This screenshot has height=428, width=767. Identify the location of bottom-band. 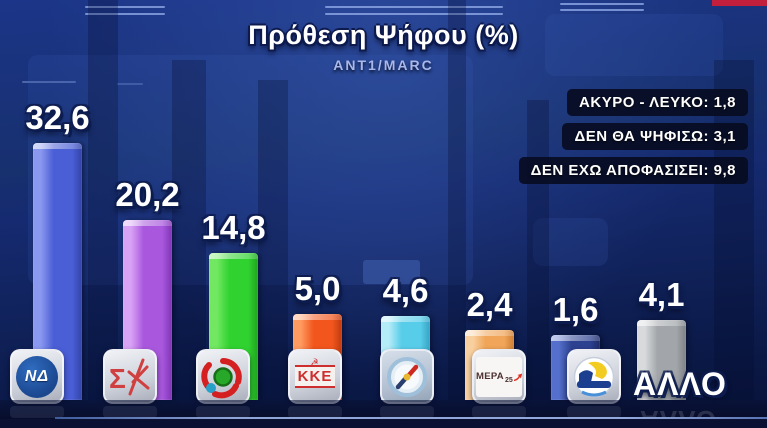
(383, 423).